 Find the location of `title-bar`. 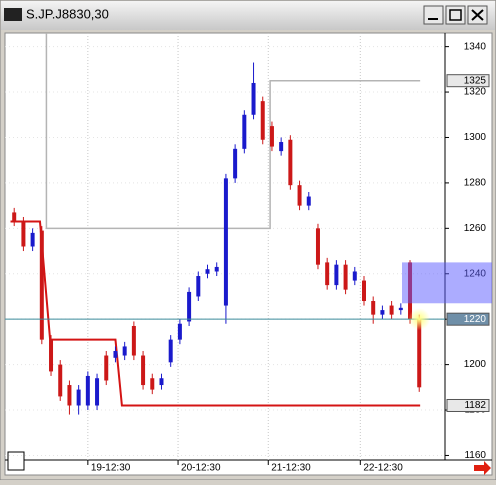

title-bar is located at coordinates (248, 15).